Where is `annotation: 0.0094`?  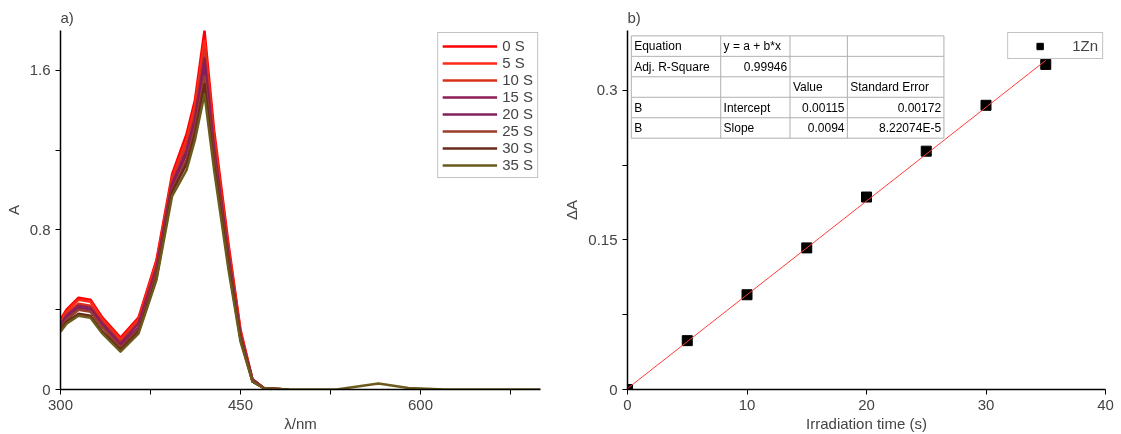 annotation: 0.0094 is located at coordinates (826, 128).